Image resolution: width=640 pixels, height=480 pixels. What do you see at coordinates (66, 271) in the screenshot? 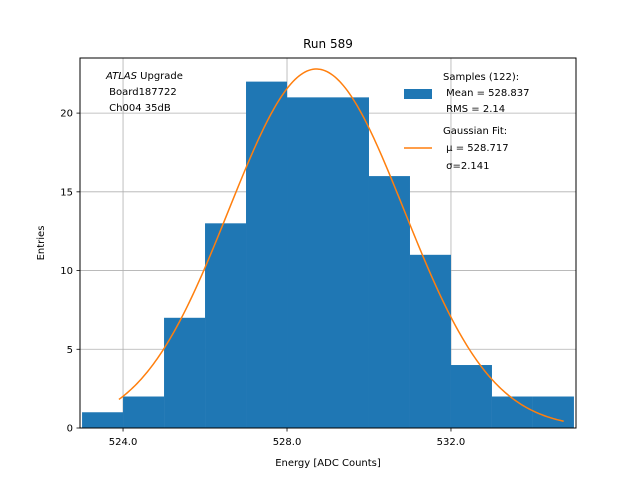
I see `y-tick-label: 10` at bounding box center [66, 271].